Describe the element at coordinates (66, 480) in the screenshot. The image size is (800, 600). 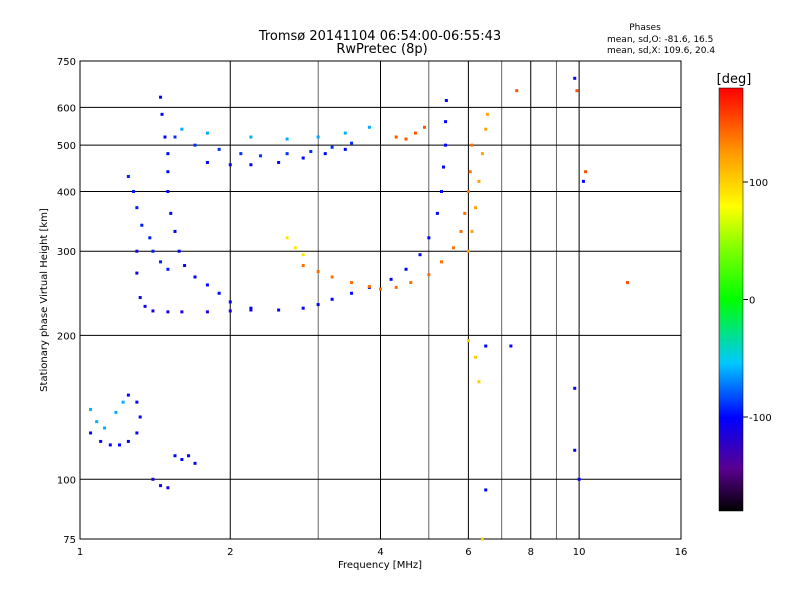
I see `y-tick-label: 100` at that location.